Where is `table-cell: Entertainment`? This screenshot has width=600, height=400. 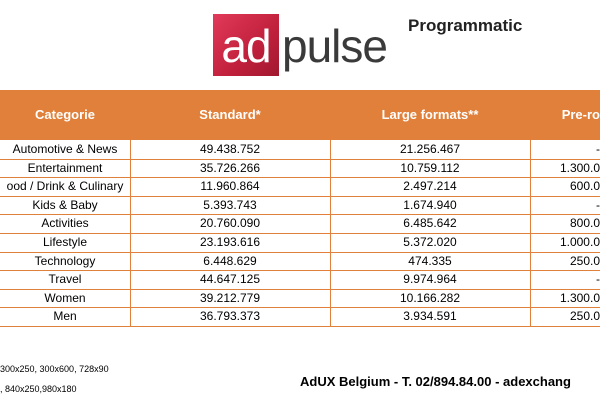
table-cell: Entertainment is located at coordinates (65, 167).